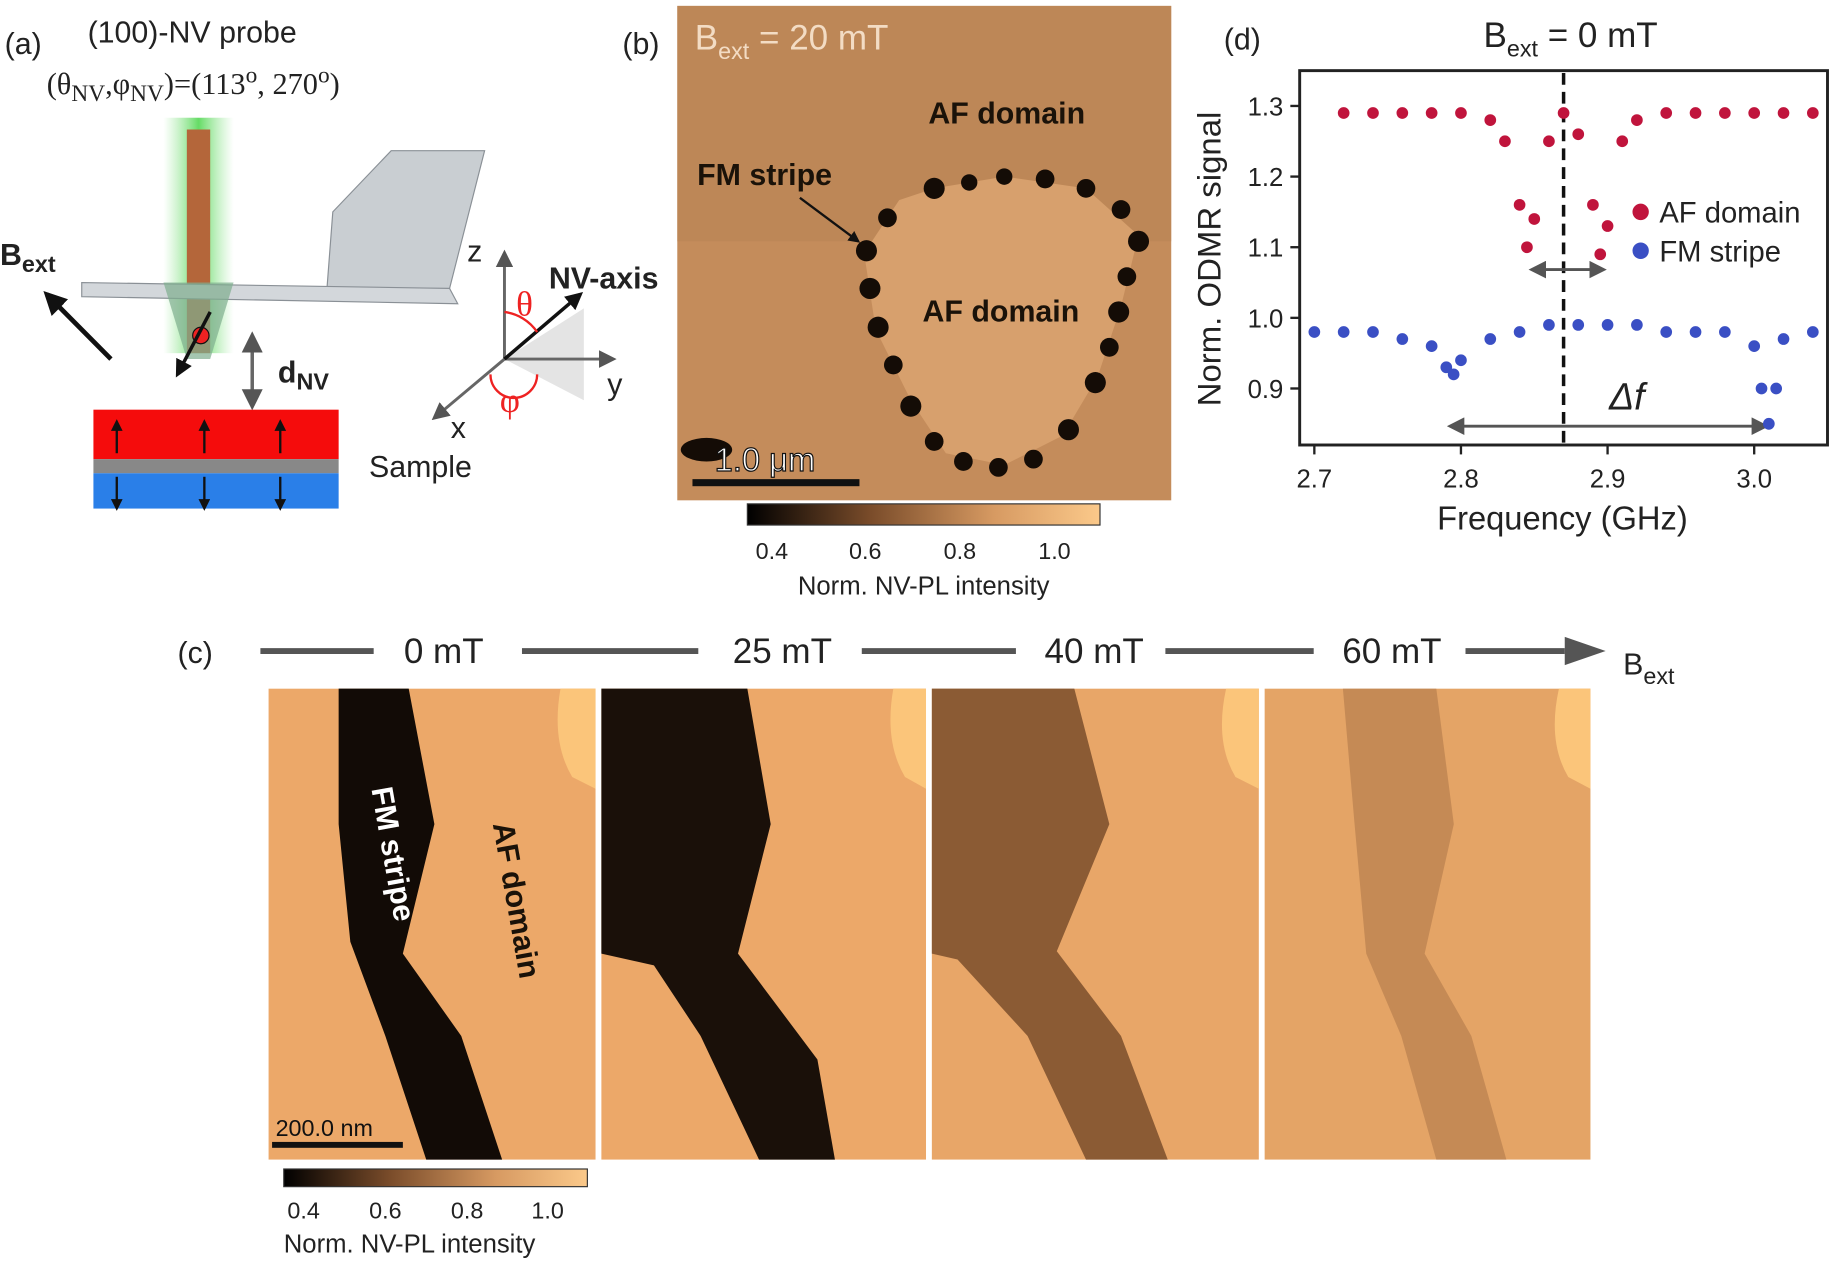 The image size is (1831, 1262). I want to click on panel-label: (a), so click(23, 44).